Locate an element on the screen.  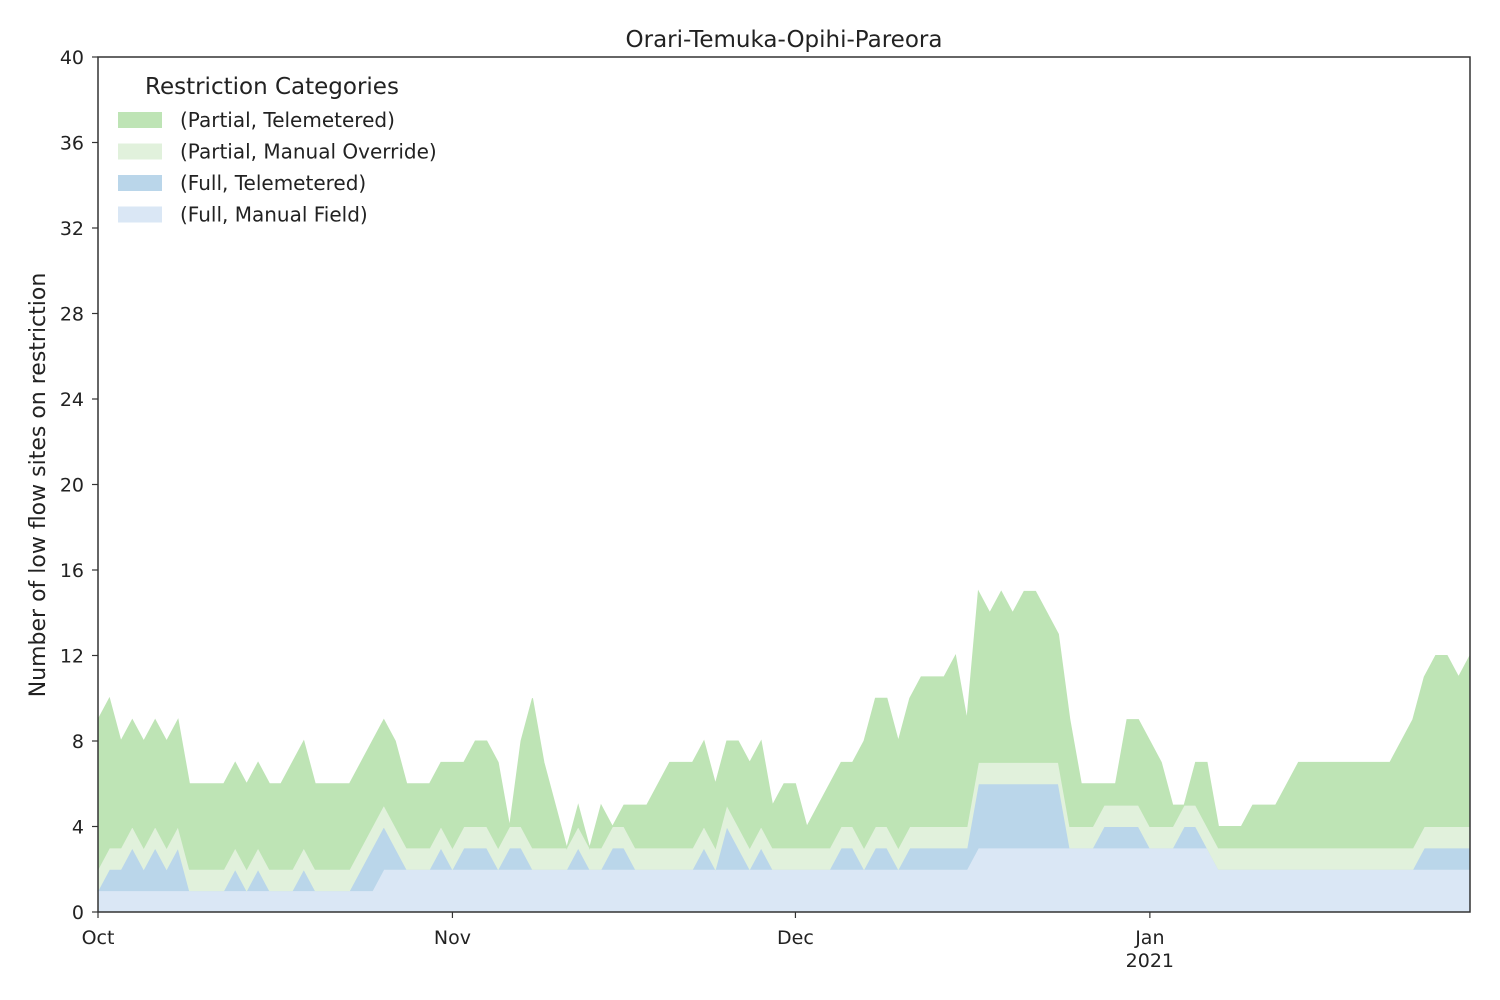
y-tick-label: 36 is located at coordinates (72, 144).